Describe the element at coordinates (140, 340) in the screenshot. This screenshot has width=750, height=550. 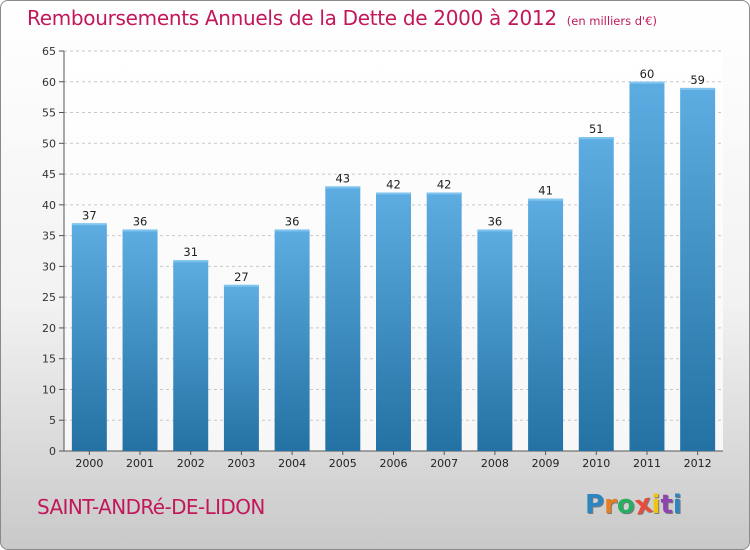
I see `bar-2001` at that location.